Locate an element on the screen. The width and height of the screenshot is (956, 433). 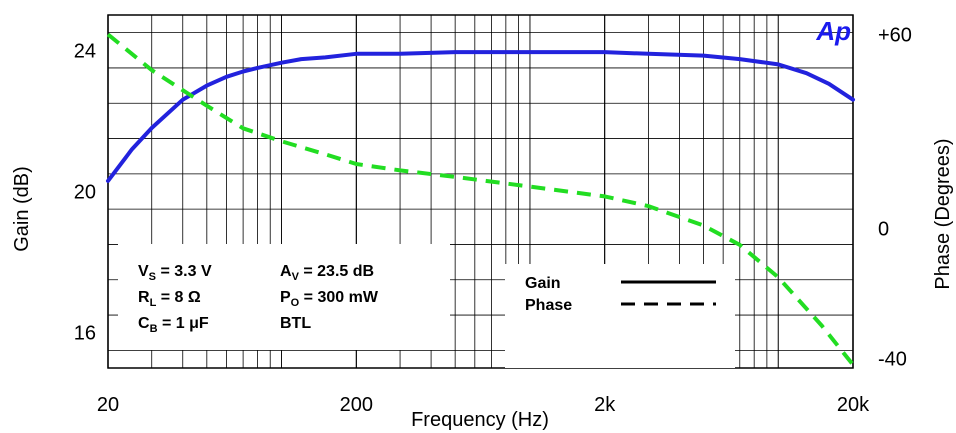
x-tick-labels: 20 200 2k 20k is located at coordinates (483, 405).